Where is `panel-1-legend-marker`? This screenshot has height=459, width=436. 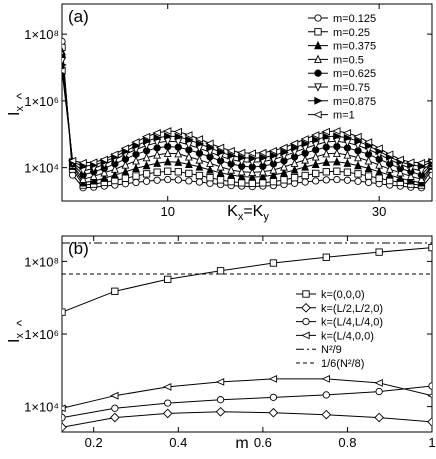
panel-1-legend-marker is located at coordinates (306, 321).